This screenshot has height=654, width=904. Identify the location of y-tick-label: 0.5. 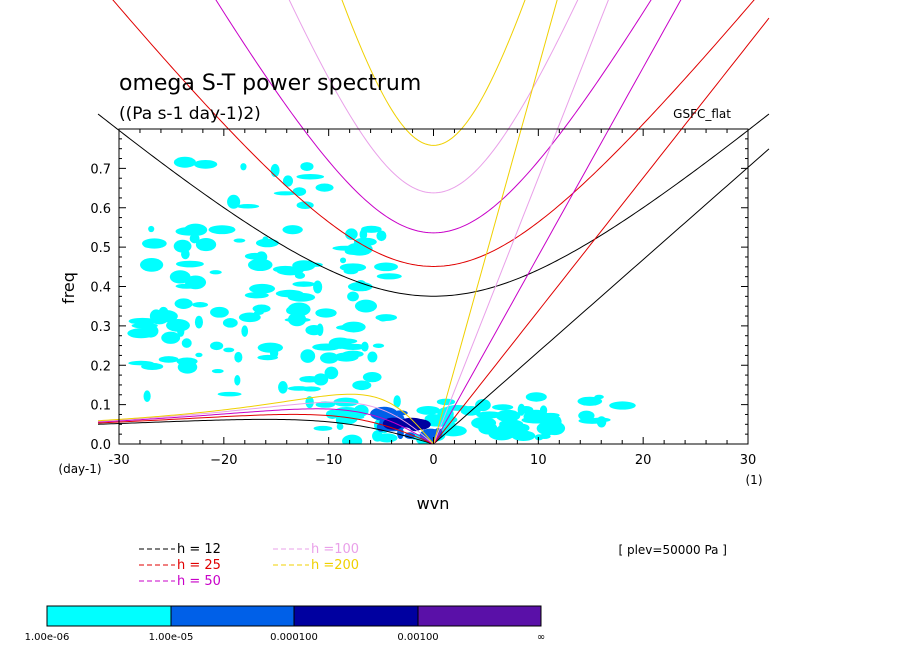
(100, 248).